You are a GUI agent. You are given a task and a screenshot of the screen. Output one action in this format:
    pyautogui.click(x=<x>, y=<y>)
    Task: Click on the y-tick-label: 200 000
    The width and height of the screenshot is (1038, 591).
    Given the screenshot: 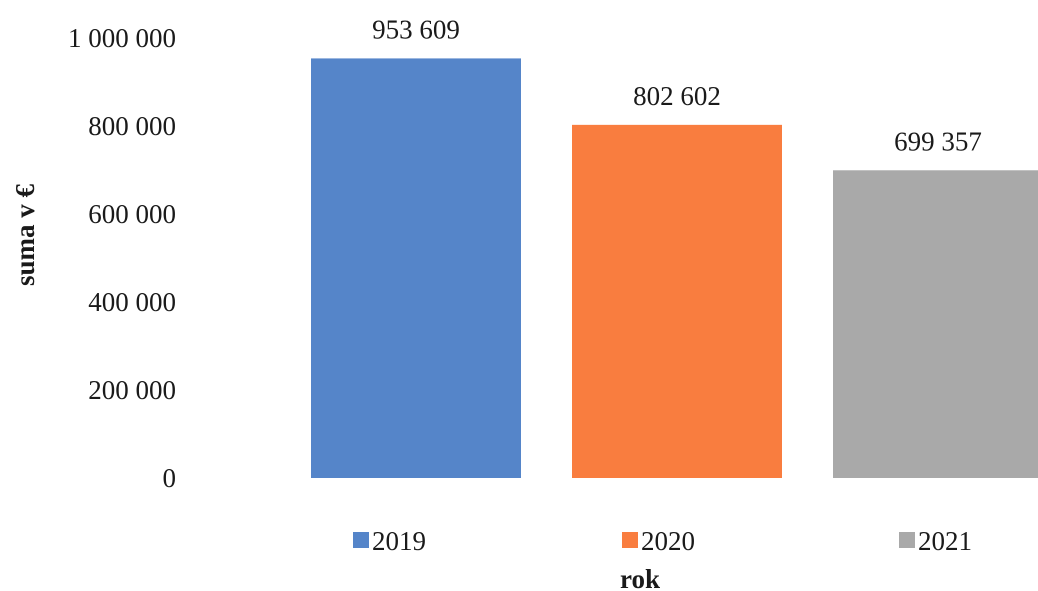 What is the action you would take?
    pyautogui.click(x=132, y=390)
    